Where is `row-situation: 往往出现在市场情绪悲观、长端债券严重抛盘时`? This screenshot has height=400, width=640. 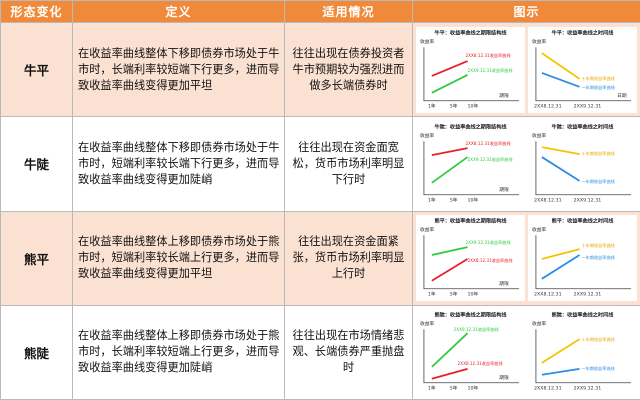
row-situation: 往往出现在市场情绪悲观、长端债券严重抛盘时 is located at coordinates (348, 352).